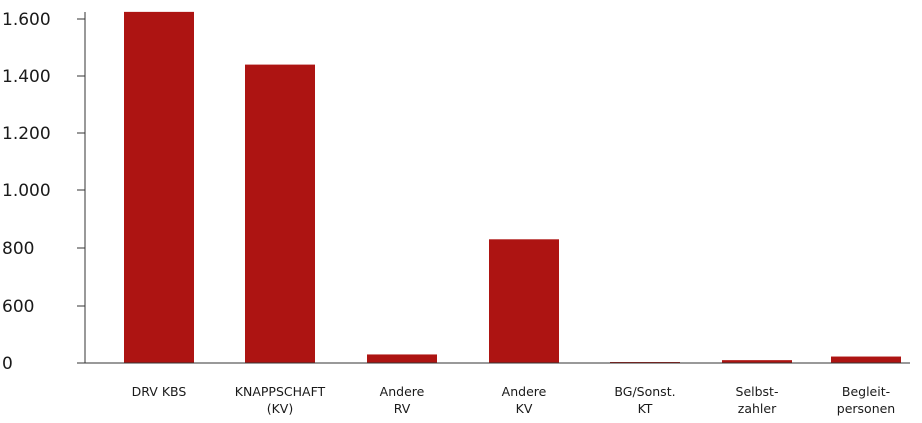 Image resolution: width=922 pixels, height=423 pixels. Describe the element at coordinates (866, 408) in the screenshot. I see `x-tick-label-line: personen` at that location.